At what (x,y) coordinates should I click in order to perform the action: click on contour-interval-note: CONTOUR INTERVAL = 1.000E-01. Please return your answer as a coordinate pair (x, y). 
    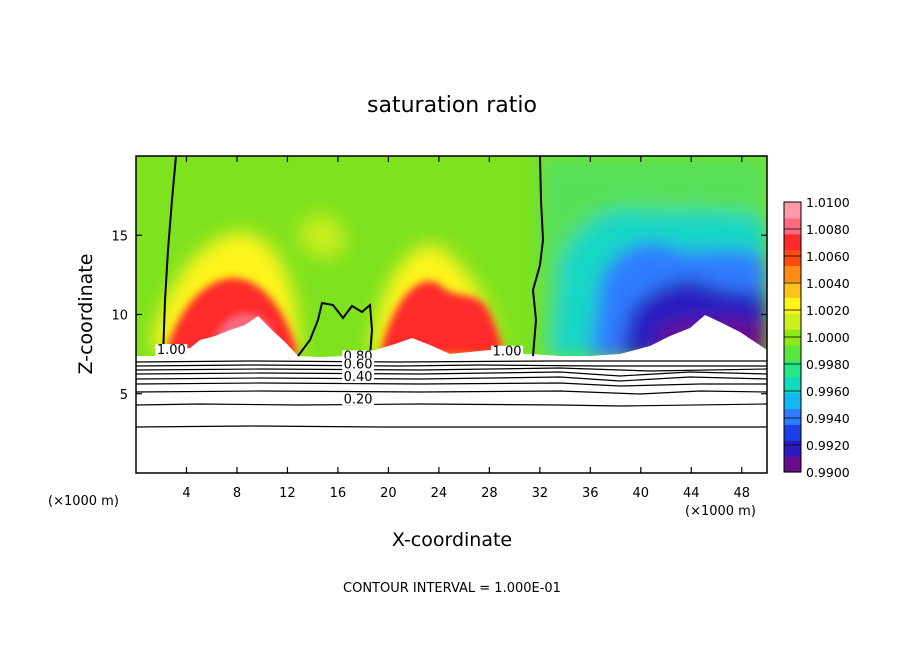
    Looking at the image, I should click on (452, 588).